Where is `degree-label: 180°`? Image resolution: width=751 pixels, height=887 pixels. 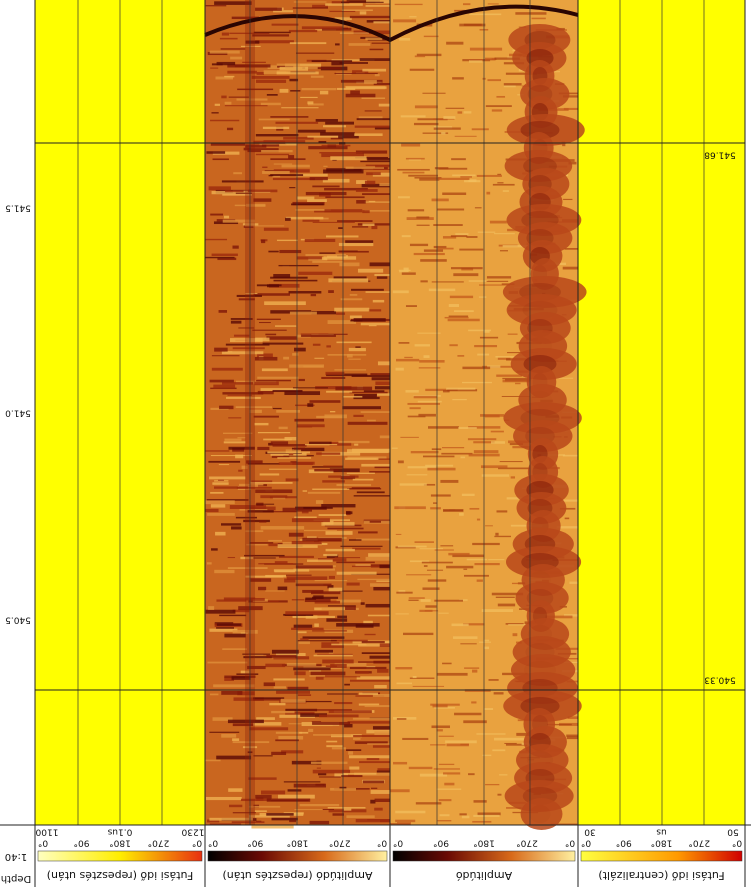
degree-label: 180° is located at coordinates (662, 843).